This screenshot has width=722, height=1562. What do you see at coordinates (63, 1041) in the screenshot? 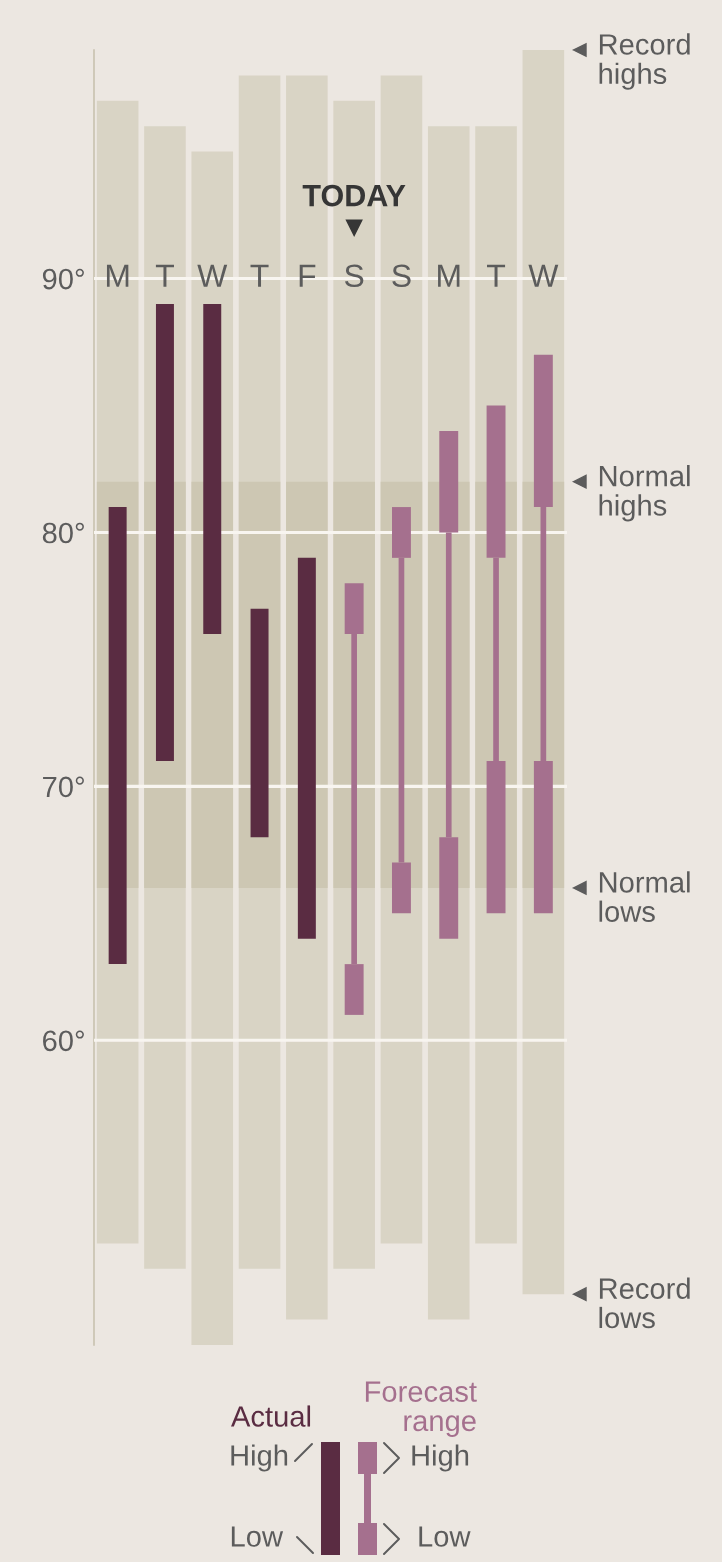
I see `y-tick-label: 60°` at bounding box center [63, 1041].